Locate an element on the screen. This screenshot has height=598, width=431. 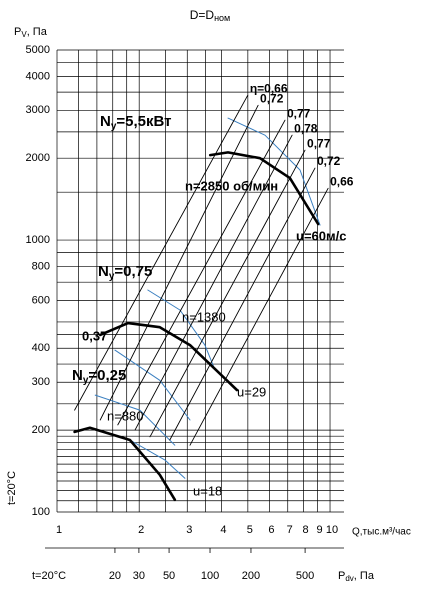
y-tick-label: 800 is located at coordinates (41, 266).